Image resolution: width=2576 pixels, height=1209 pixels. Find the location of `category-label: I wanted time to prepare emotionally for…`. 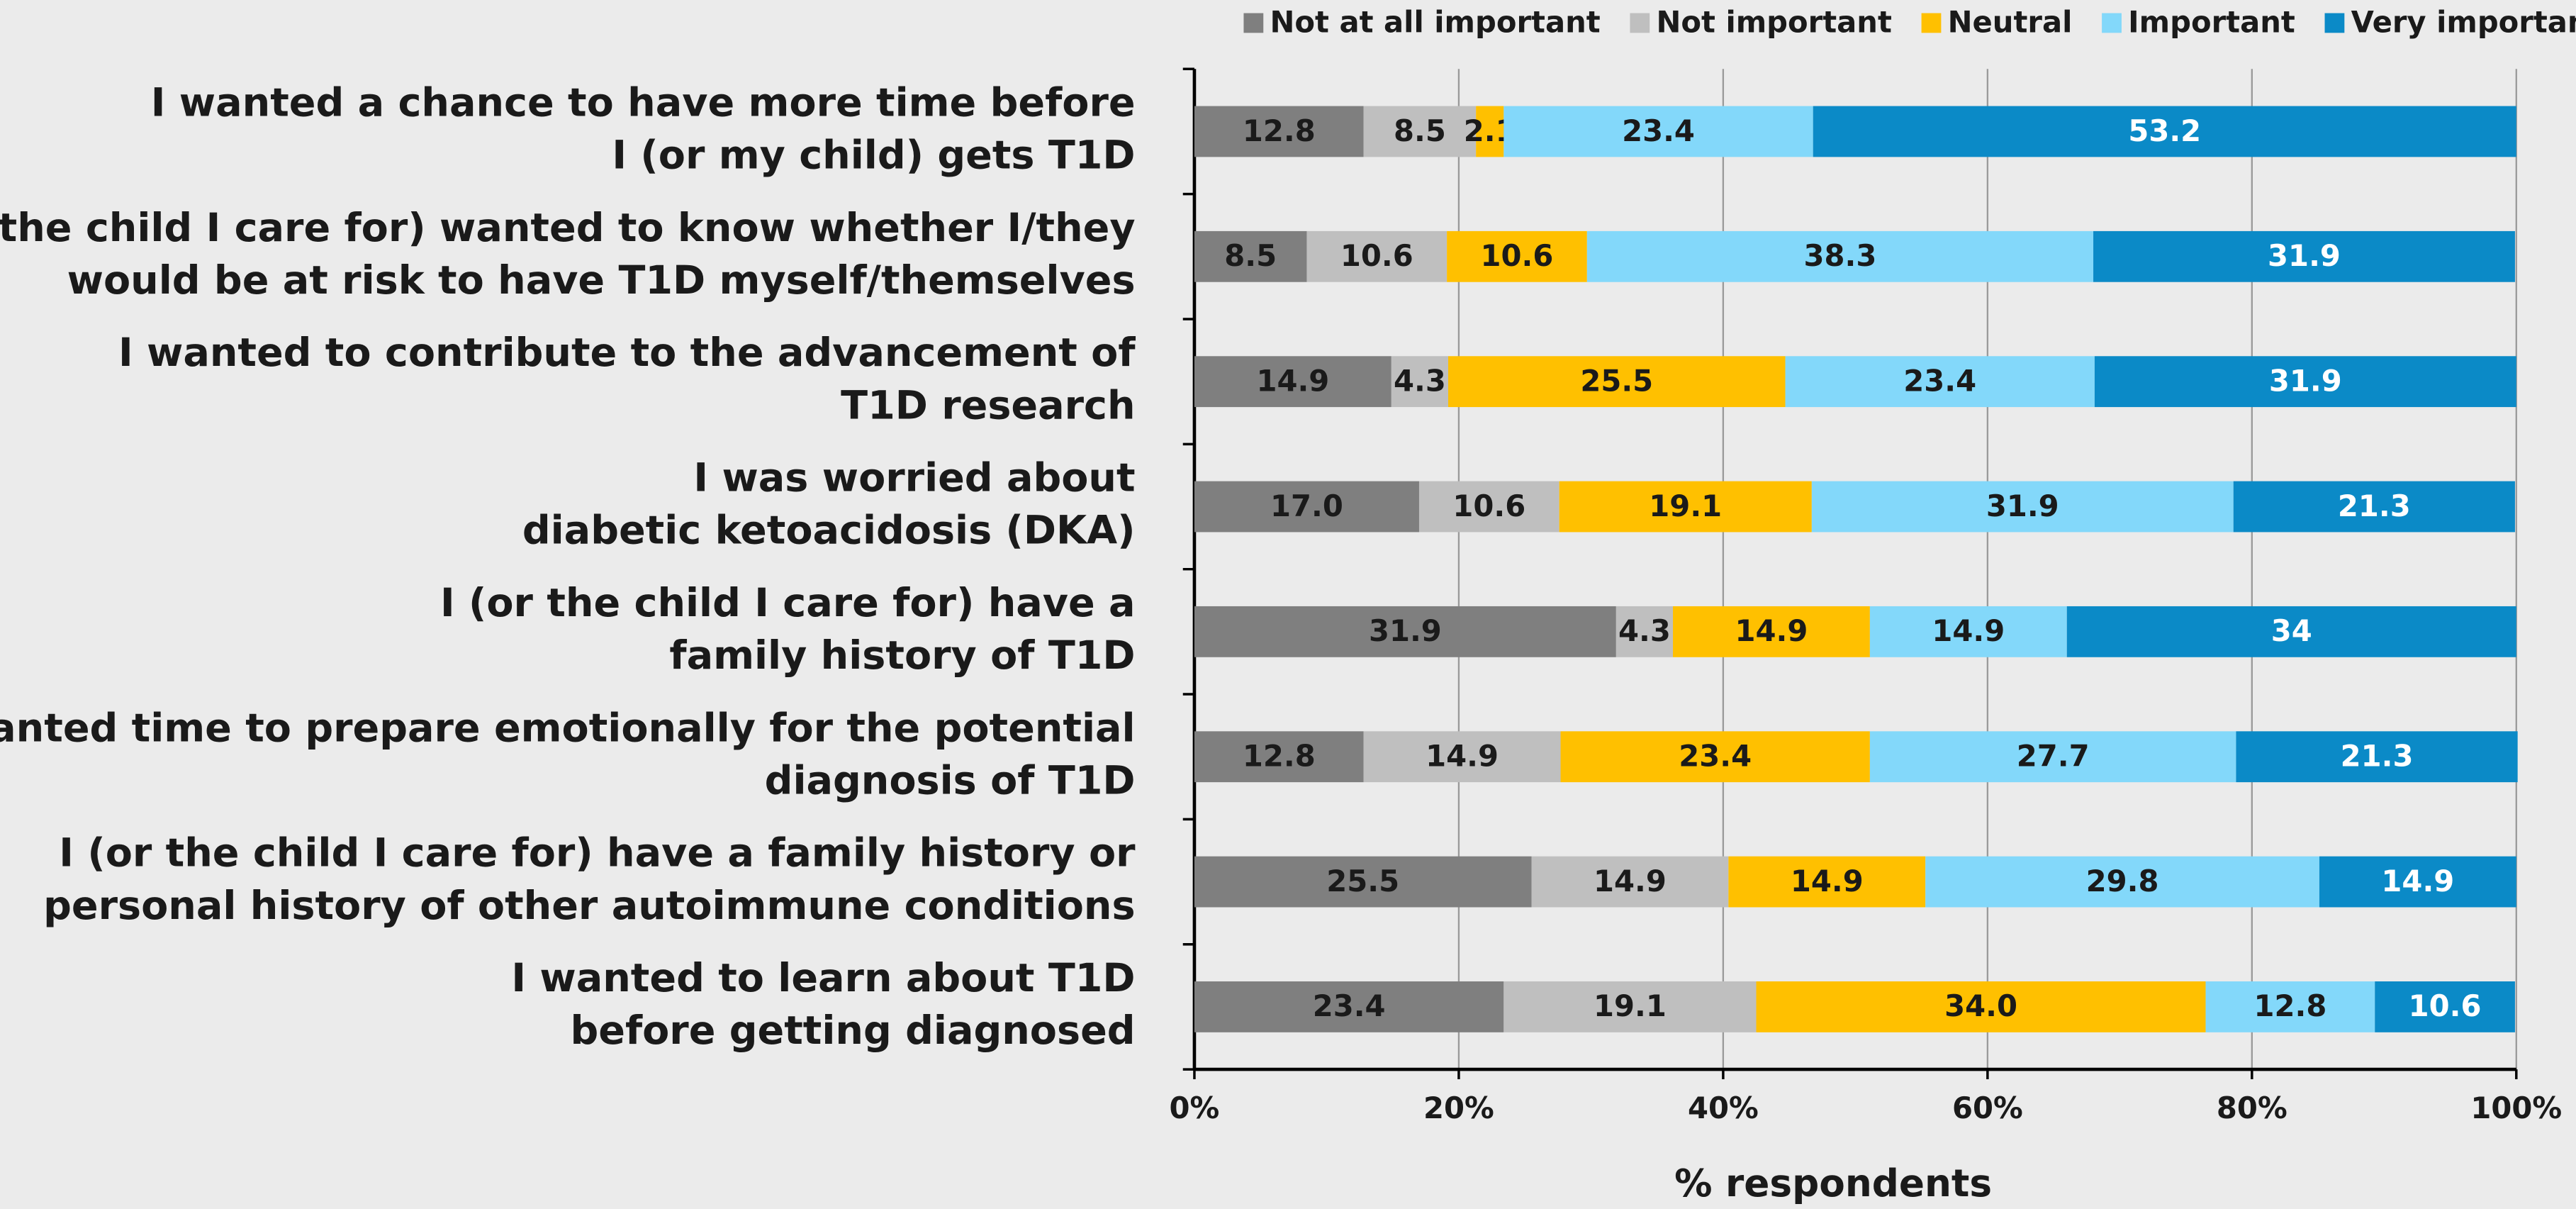

category-label: I wanted time to prepare emotionally for… is located at coordinates (568, 728).